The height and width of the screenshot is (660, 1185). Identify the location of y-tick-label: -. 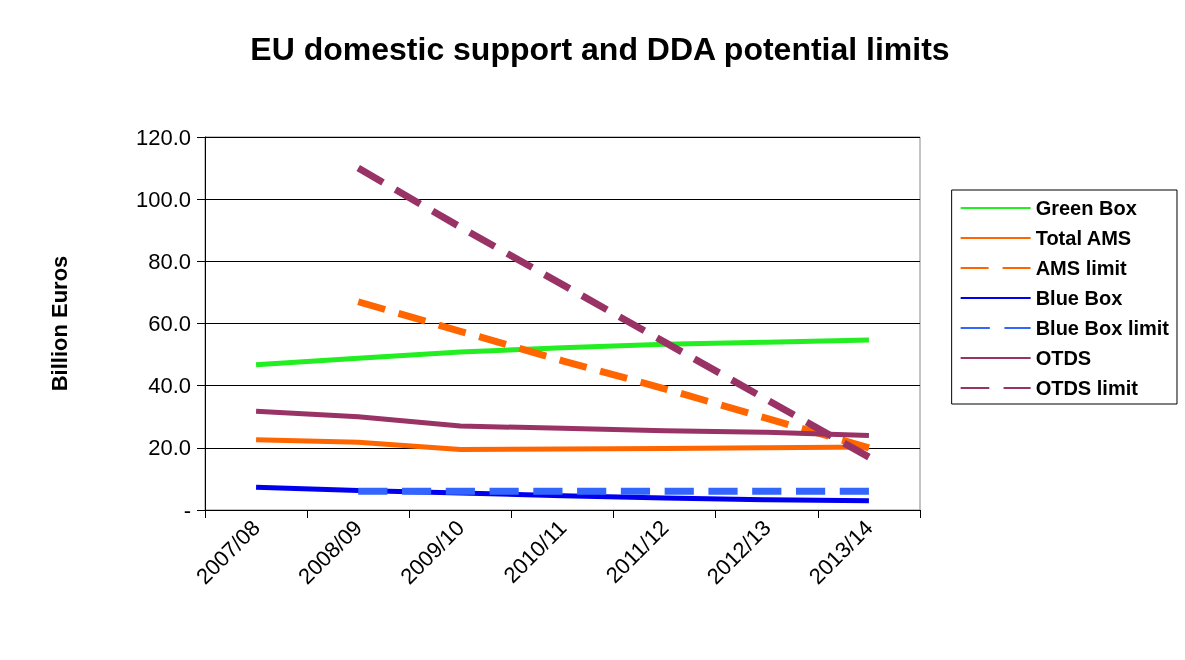
(187, 510).